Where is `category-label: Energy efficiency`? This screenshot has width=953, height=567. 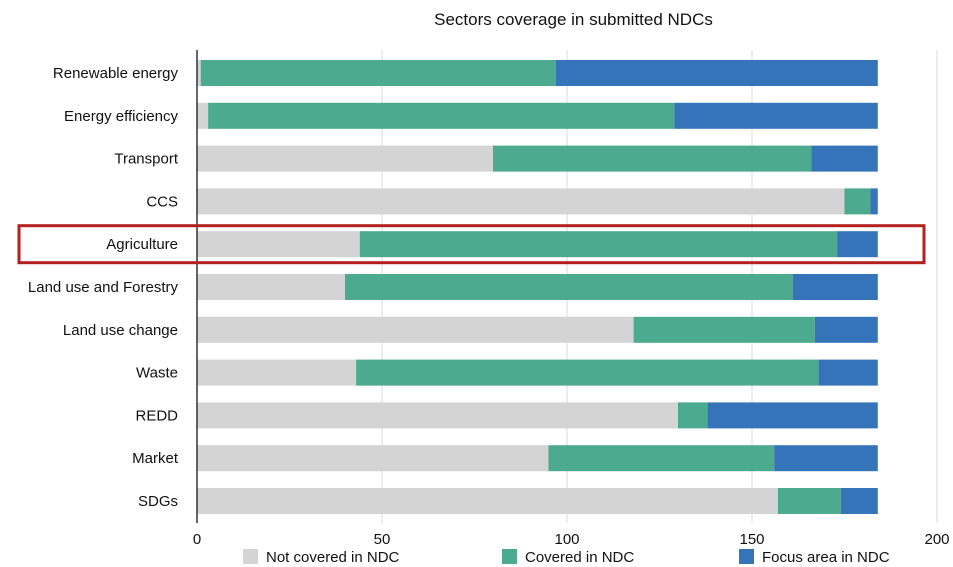
category-label: Energy efficiency is located at coordinates (121, 116).